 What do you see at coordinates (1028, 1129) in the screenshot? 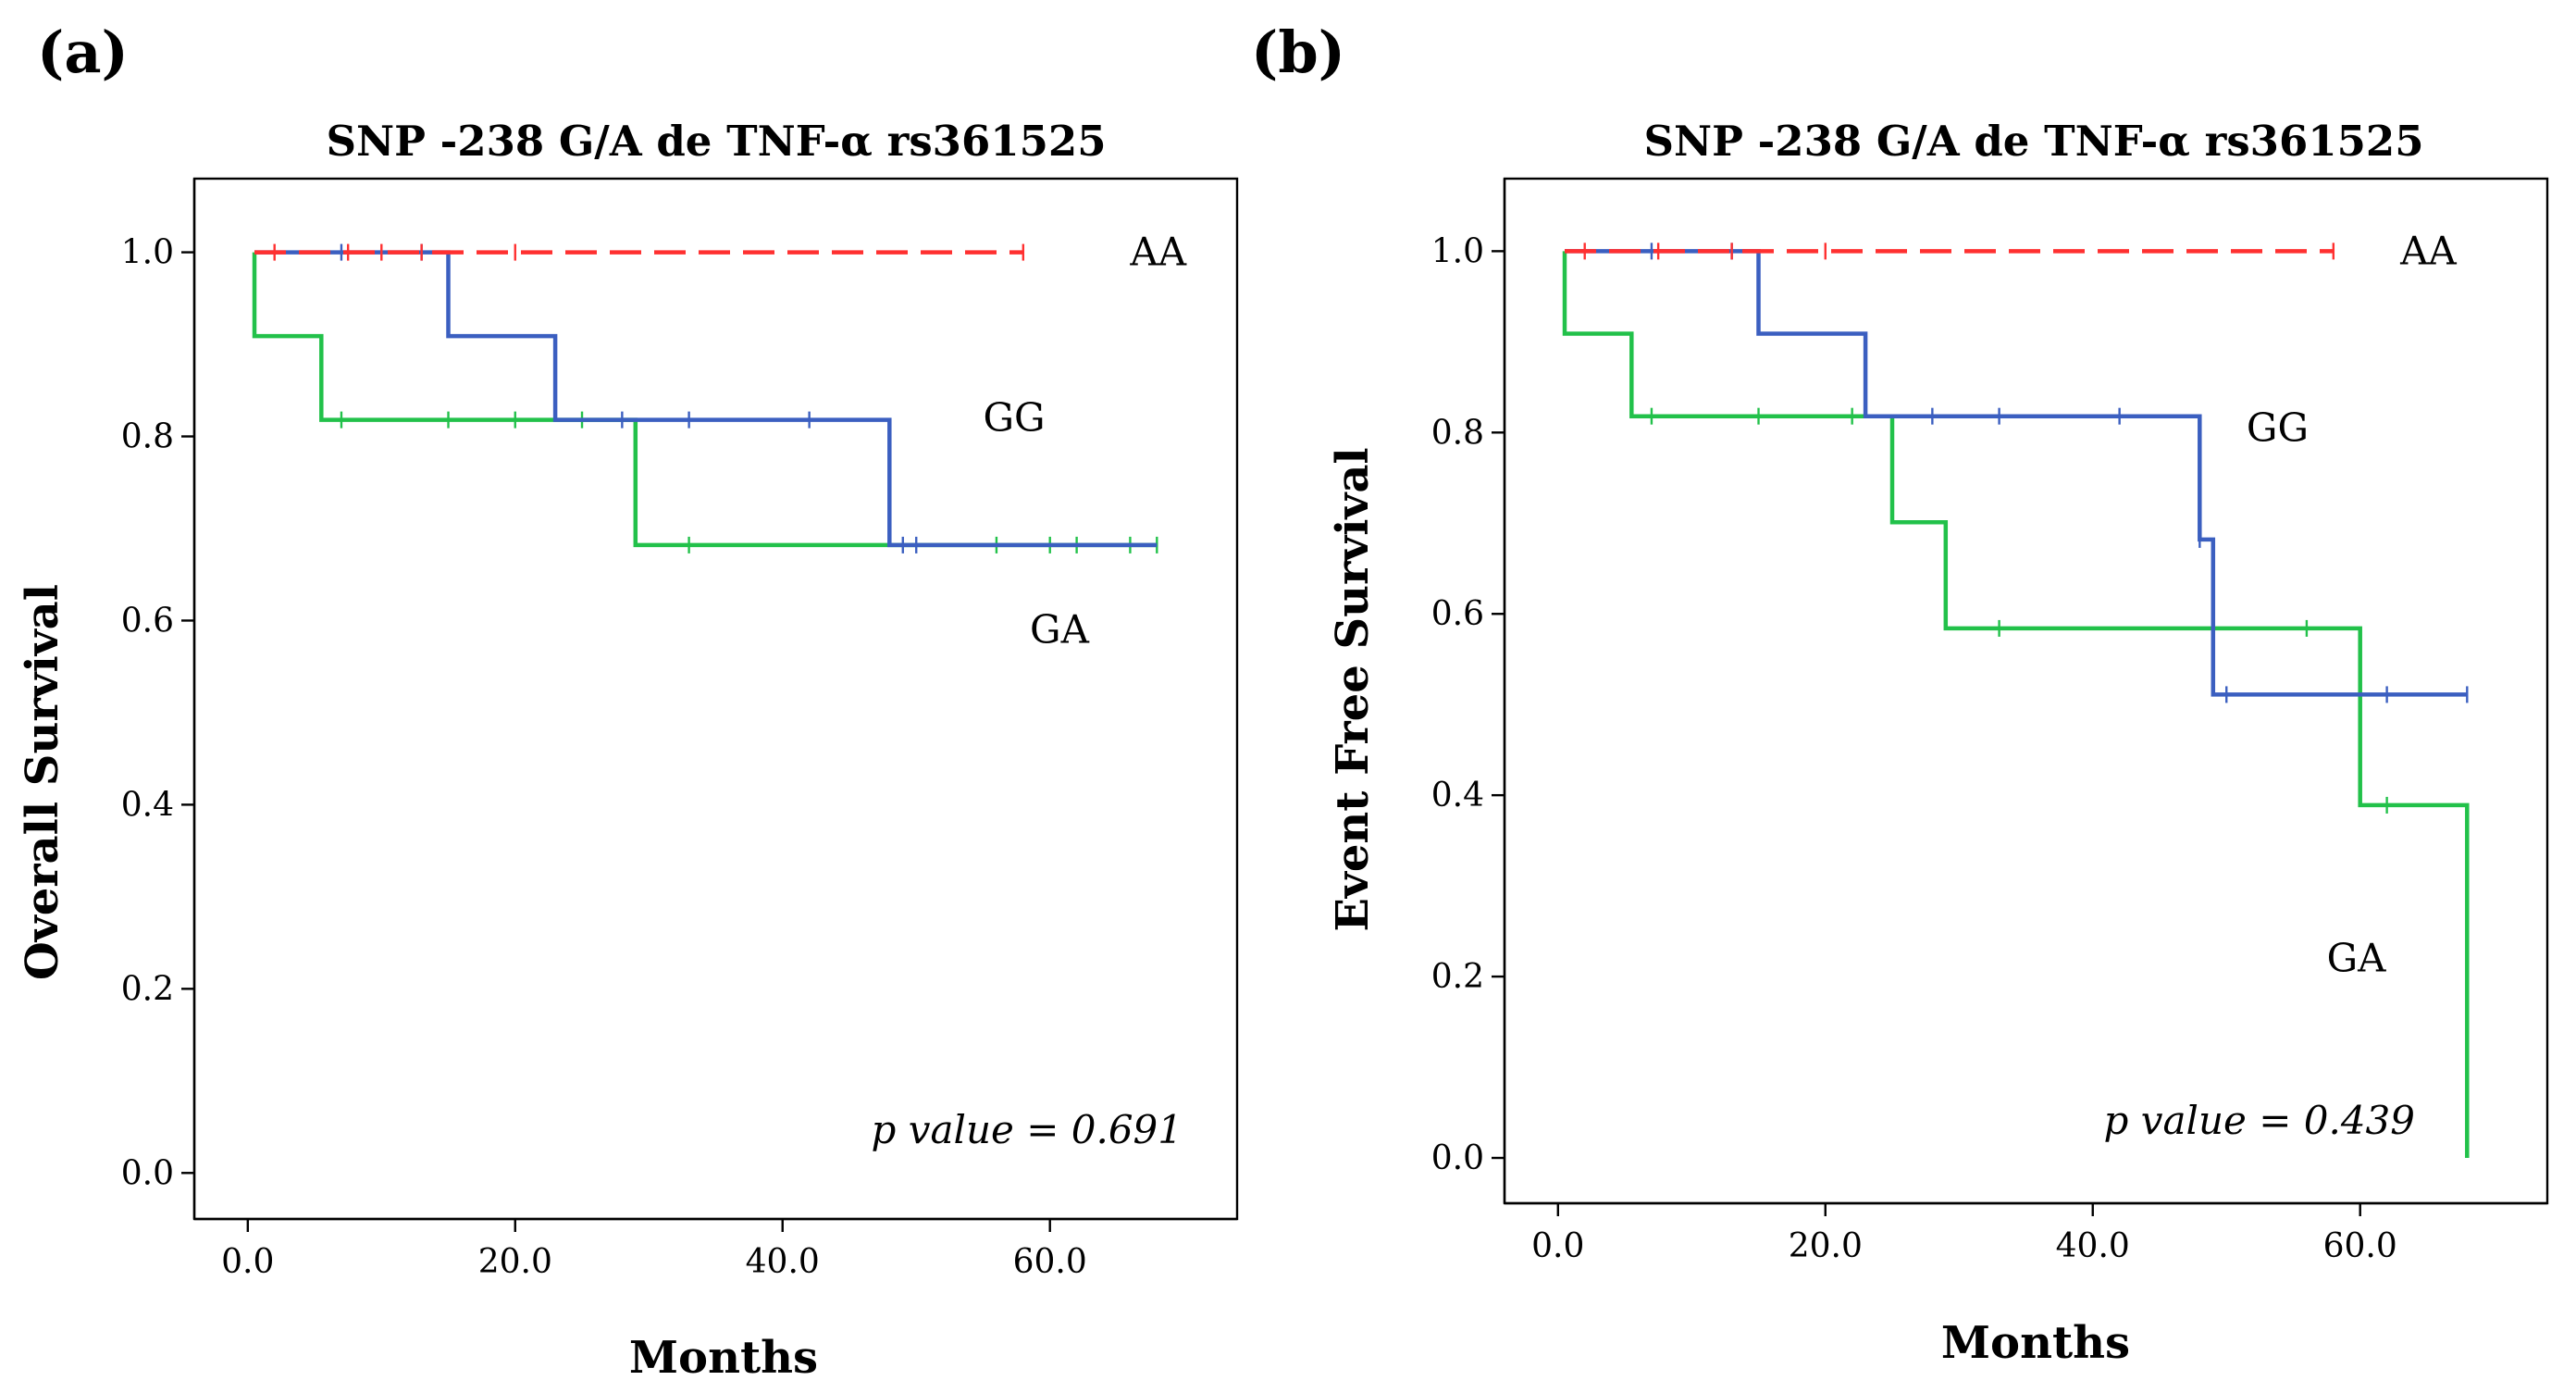
I see `p-value-annotation: p value = 0.691` at bounding box center [1028, 1129].